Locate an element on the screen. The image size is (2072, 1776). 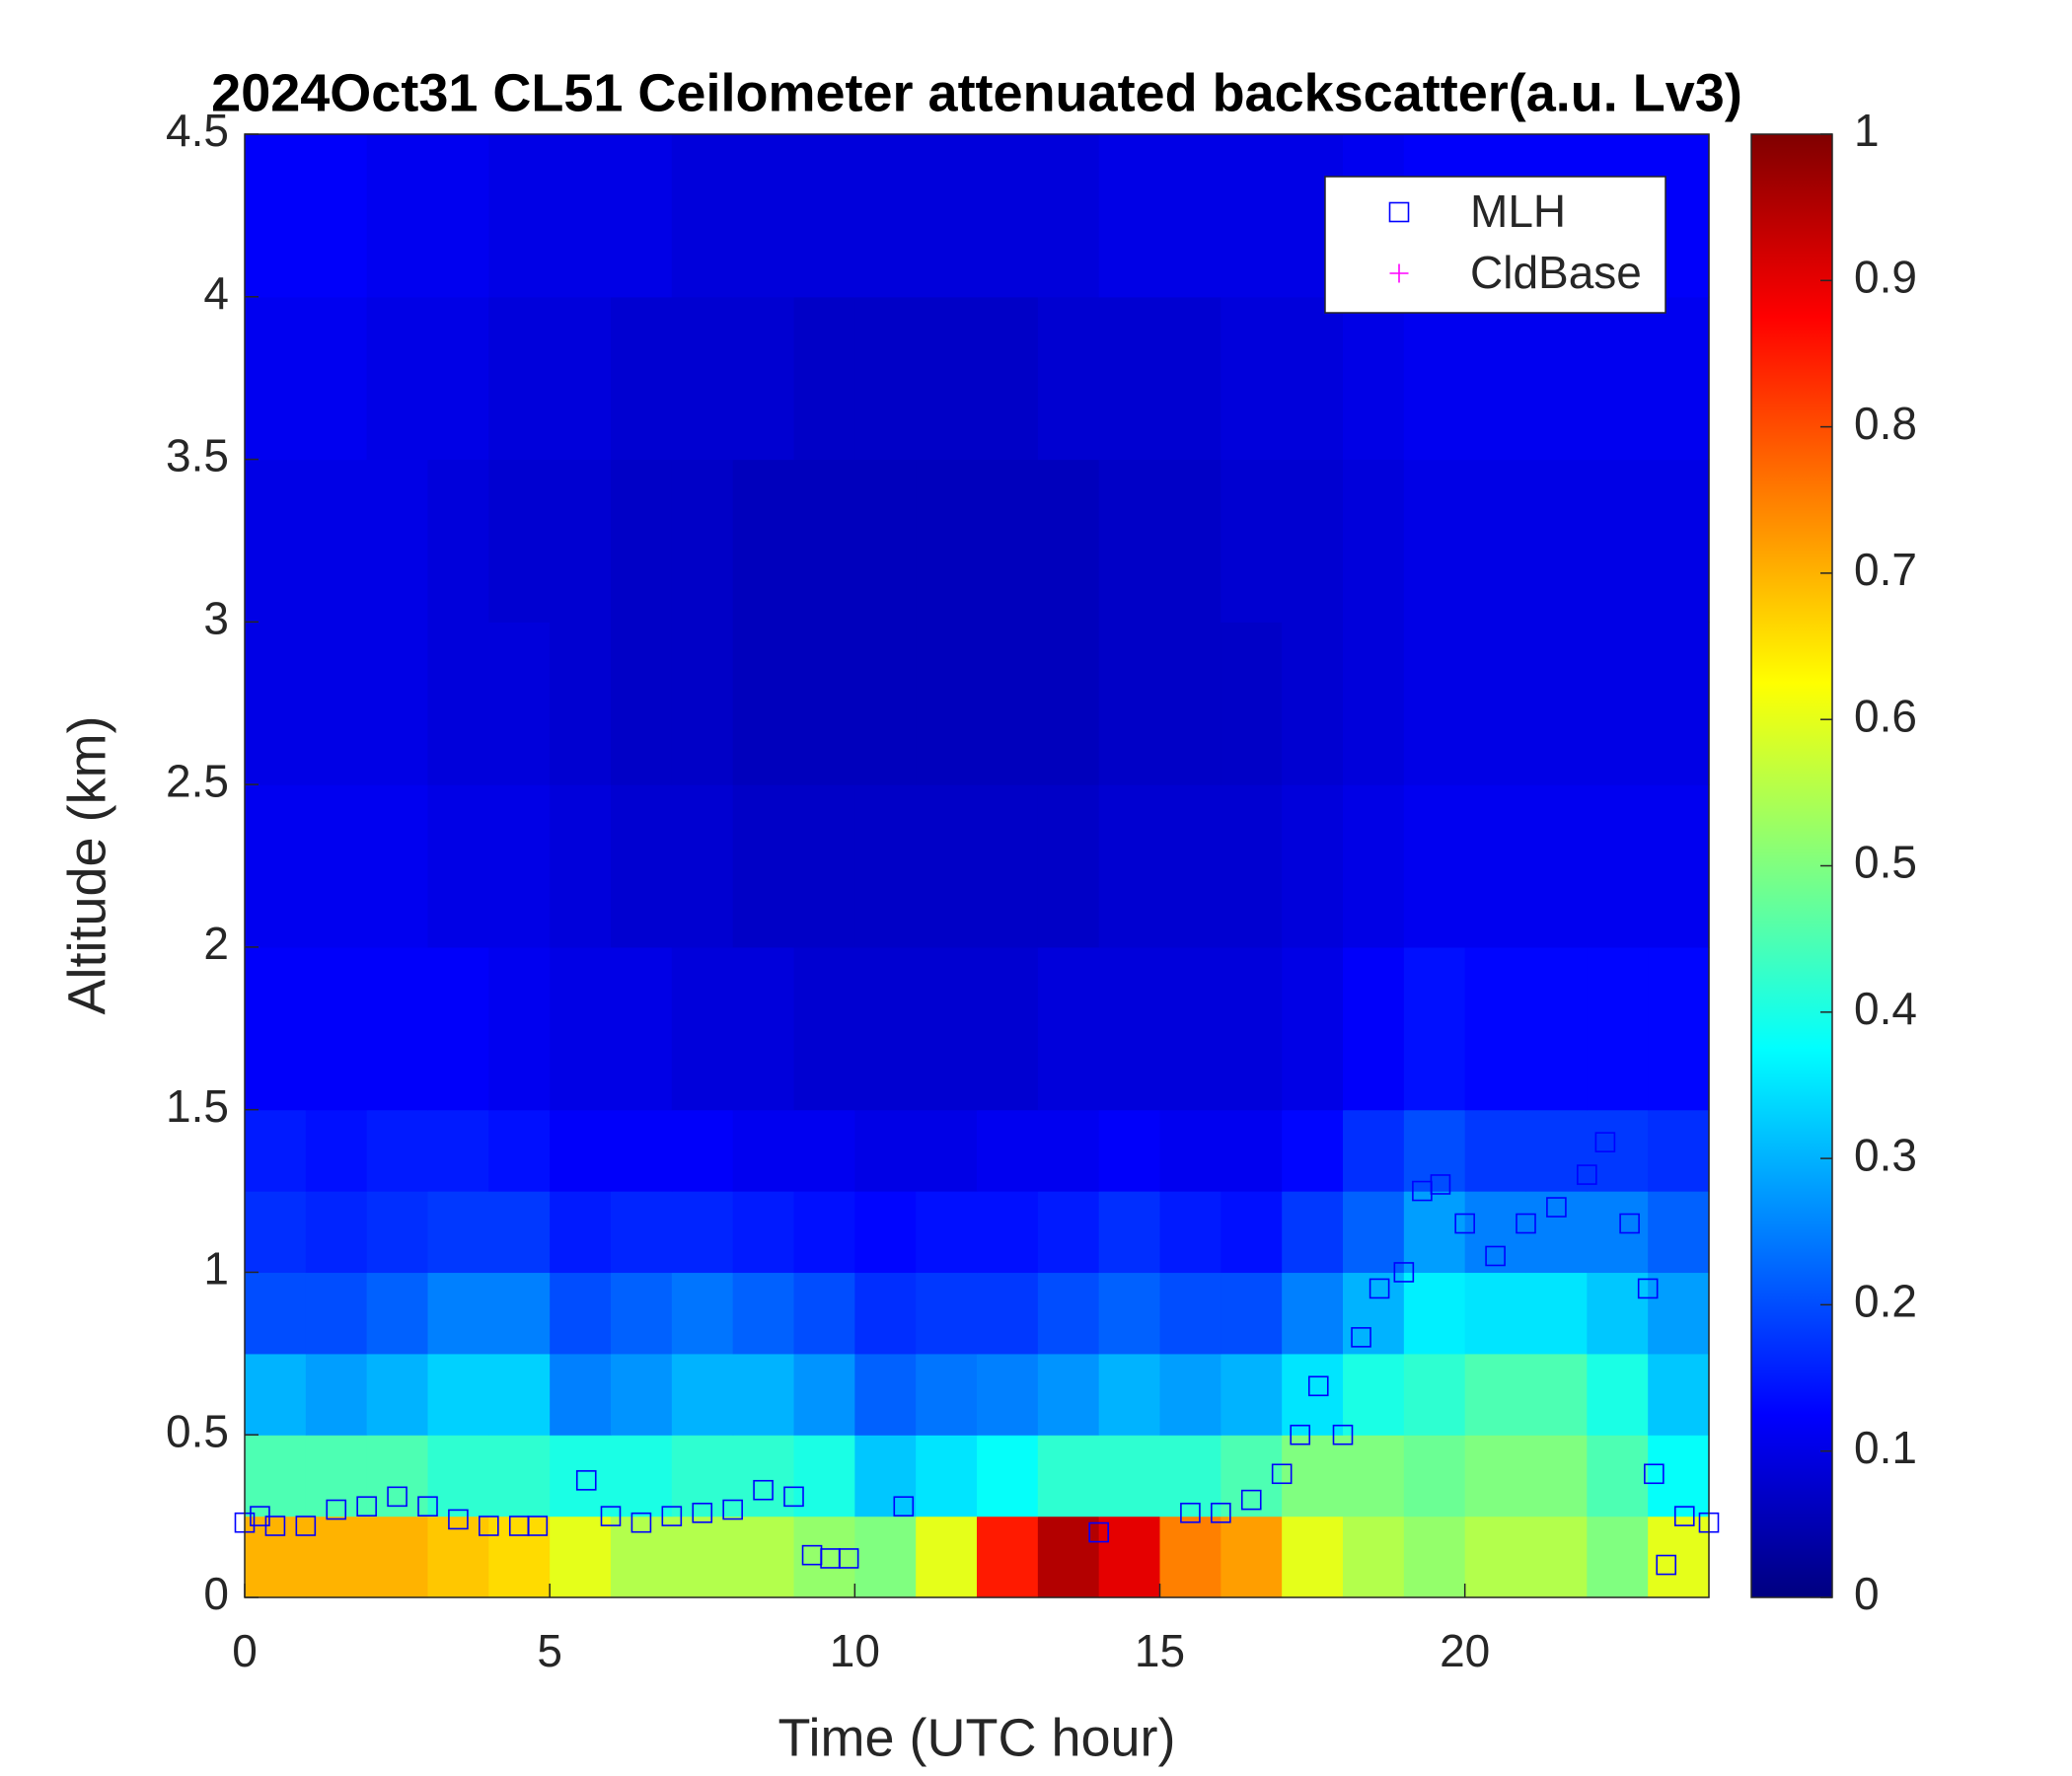
colorbar-tick-label: 0.3 is located at coordinates (1886, 1155).